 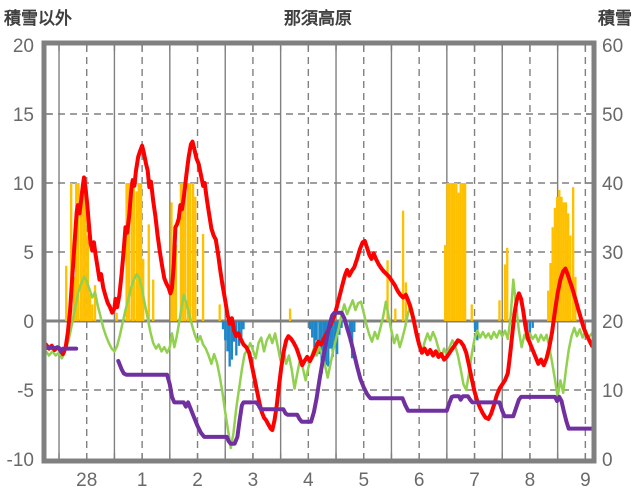 What do you see at coordinates (612, 253) in the screenshot?
I see `right-axis-tick-label: 30` at bounding box center [612, 253].